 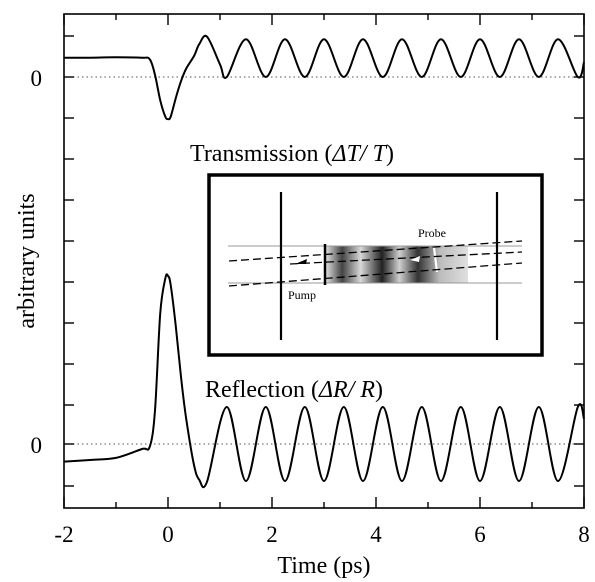 What do you see at coordinates (302, 295) in the screenshot?
I see `inset-pump-label: Pump` at bounding box center [302, 295].